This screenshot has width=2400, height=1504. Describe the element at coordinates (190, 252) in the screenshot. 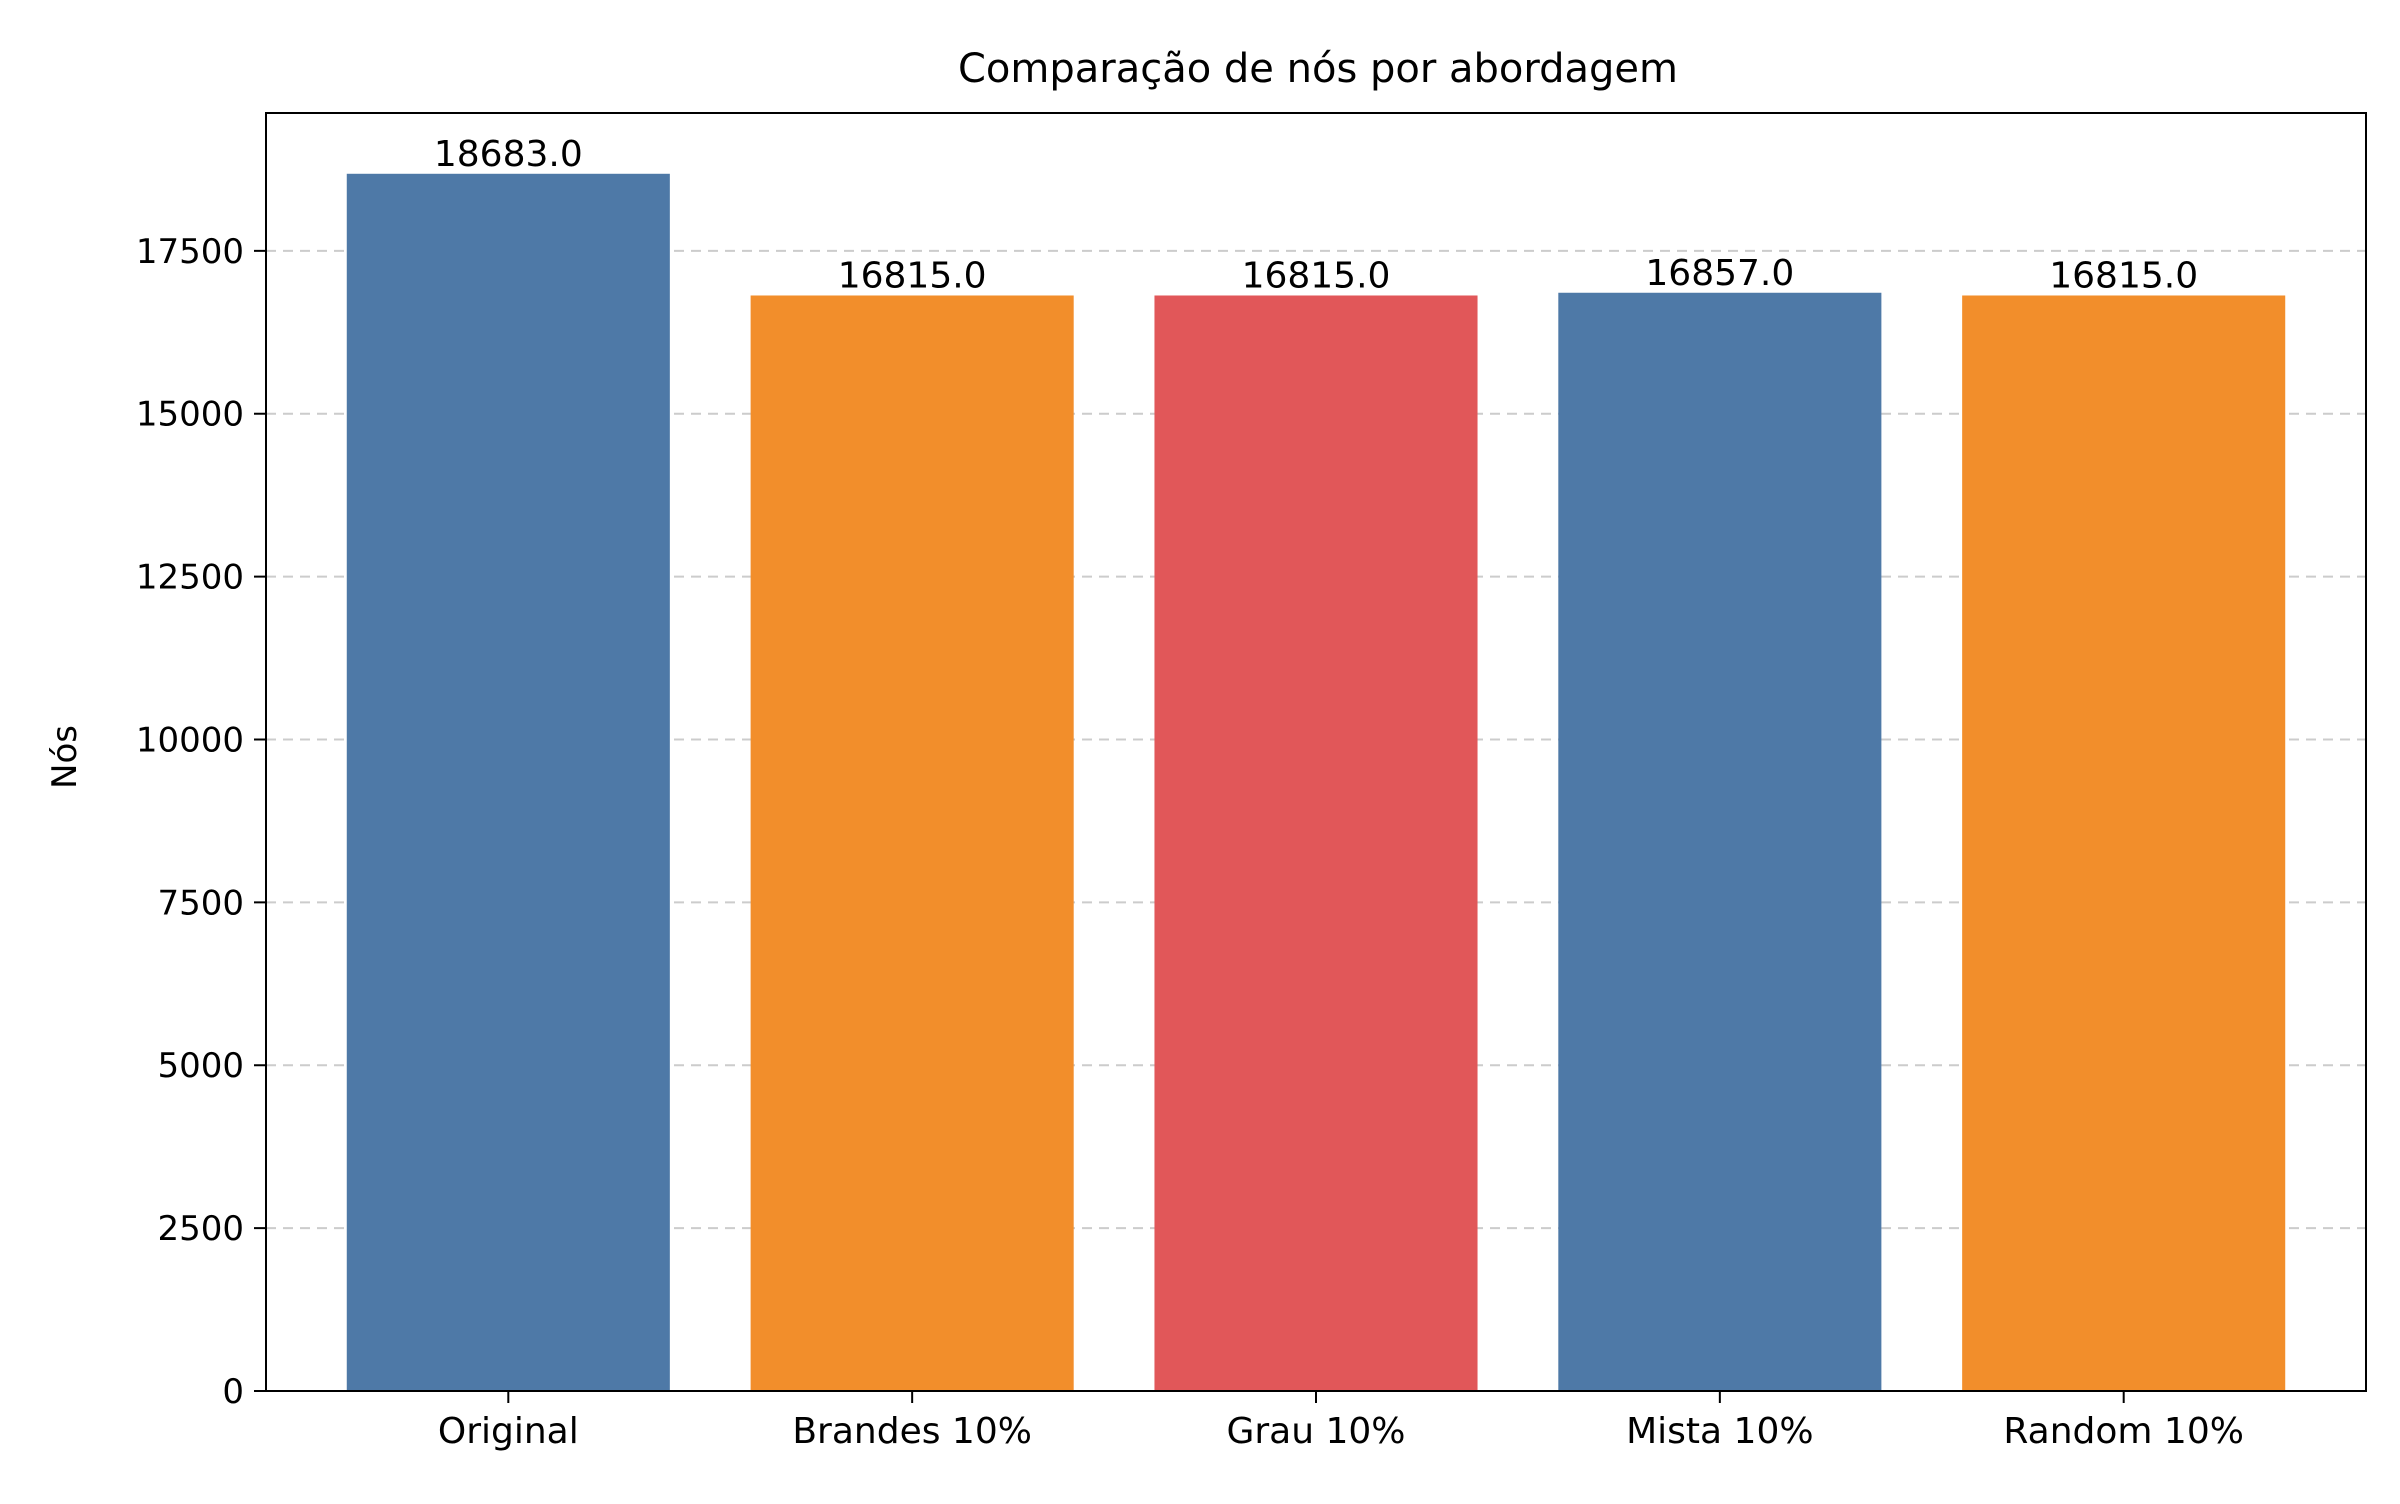

I see `y-tick-label: 17500` at that location.